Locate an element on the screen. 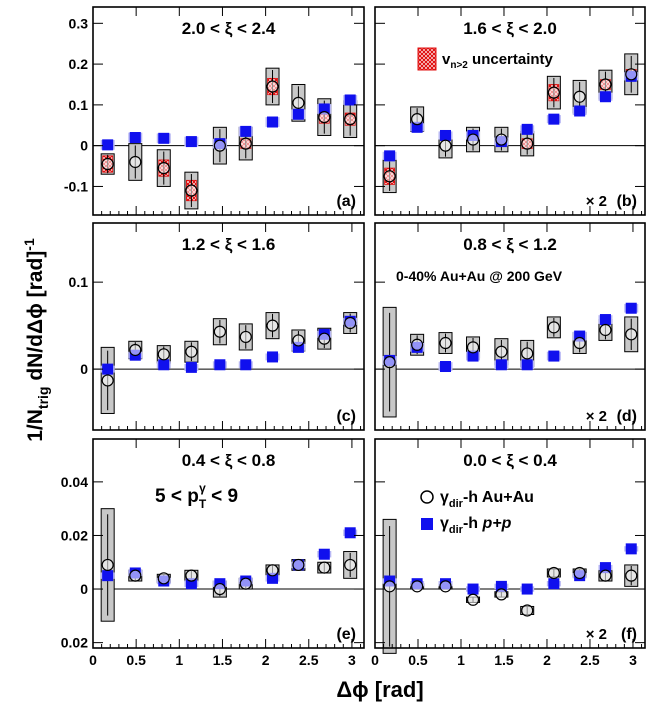 This screenshot has height=708, width=648. x-tick-label: 0 is located at coordinates (93, 660).